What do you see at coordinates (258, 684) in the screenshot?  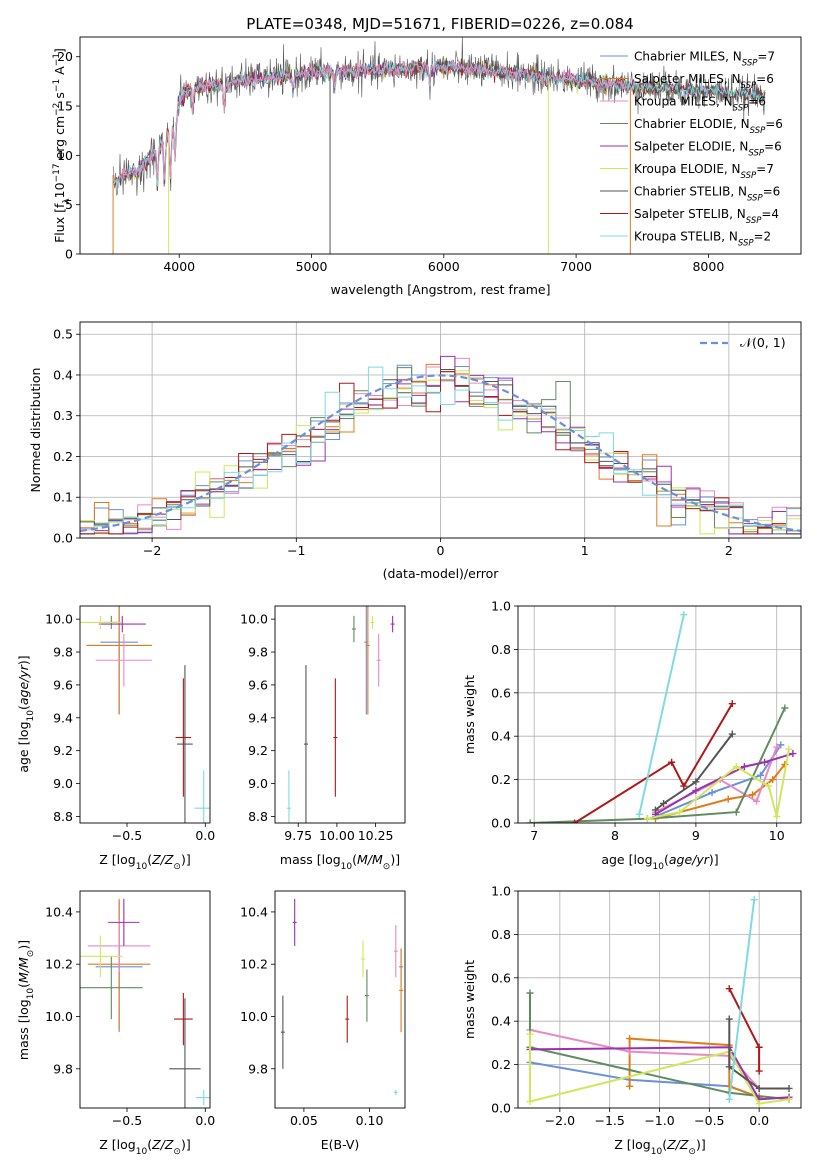 I see `y-tick-label: 9.6` at bounding box center [258, 684].